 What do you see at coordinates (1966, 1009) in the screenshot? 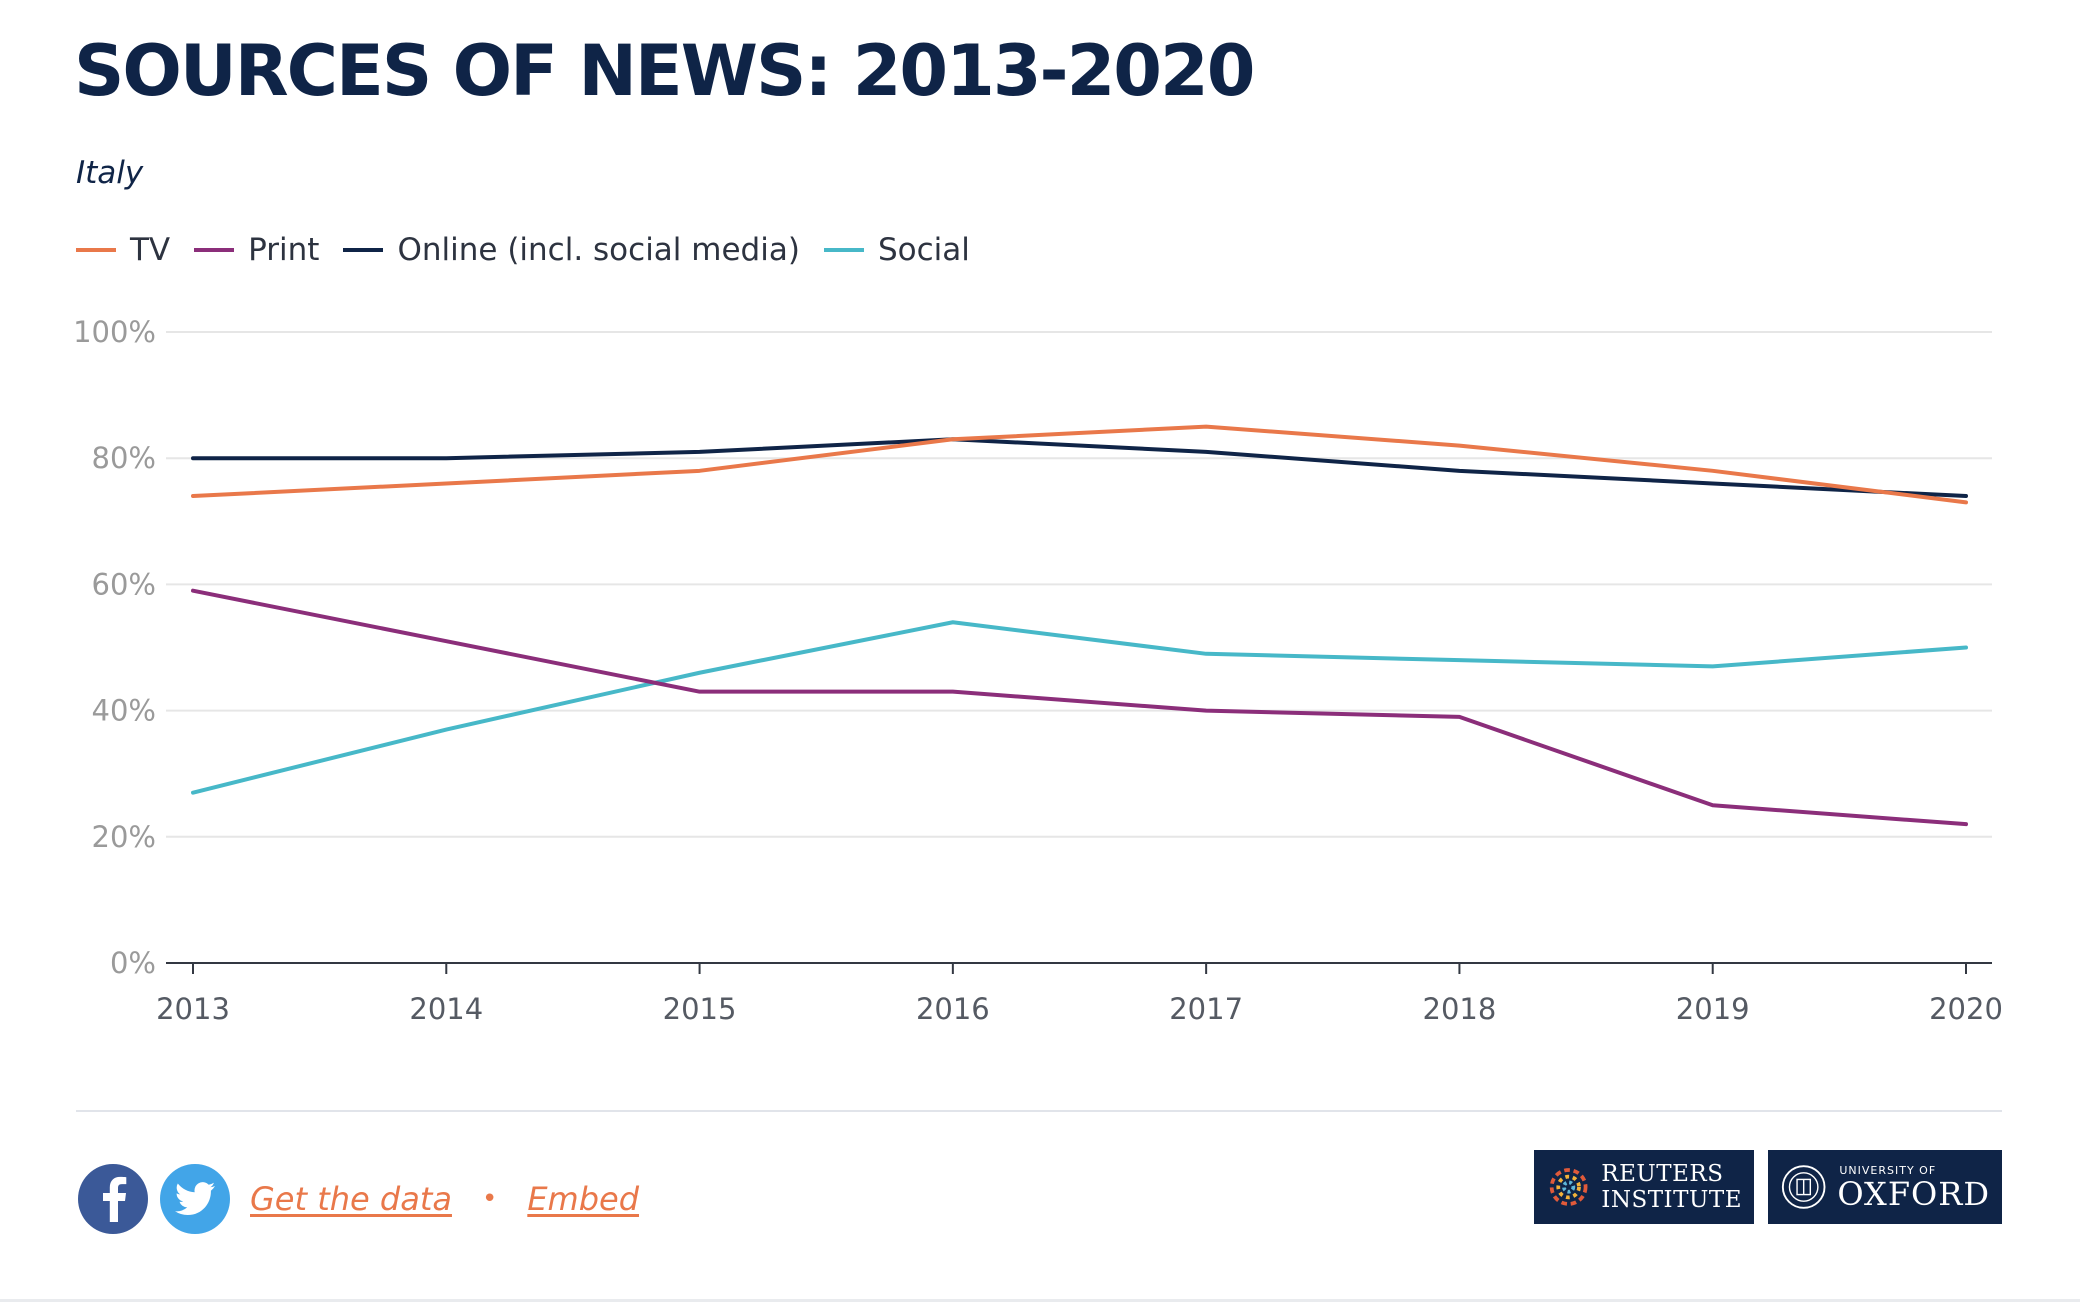
I see `x-tick-label: 2020` at bounding box center [1966, 1009].